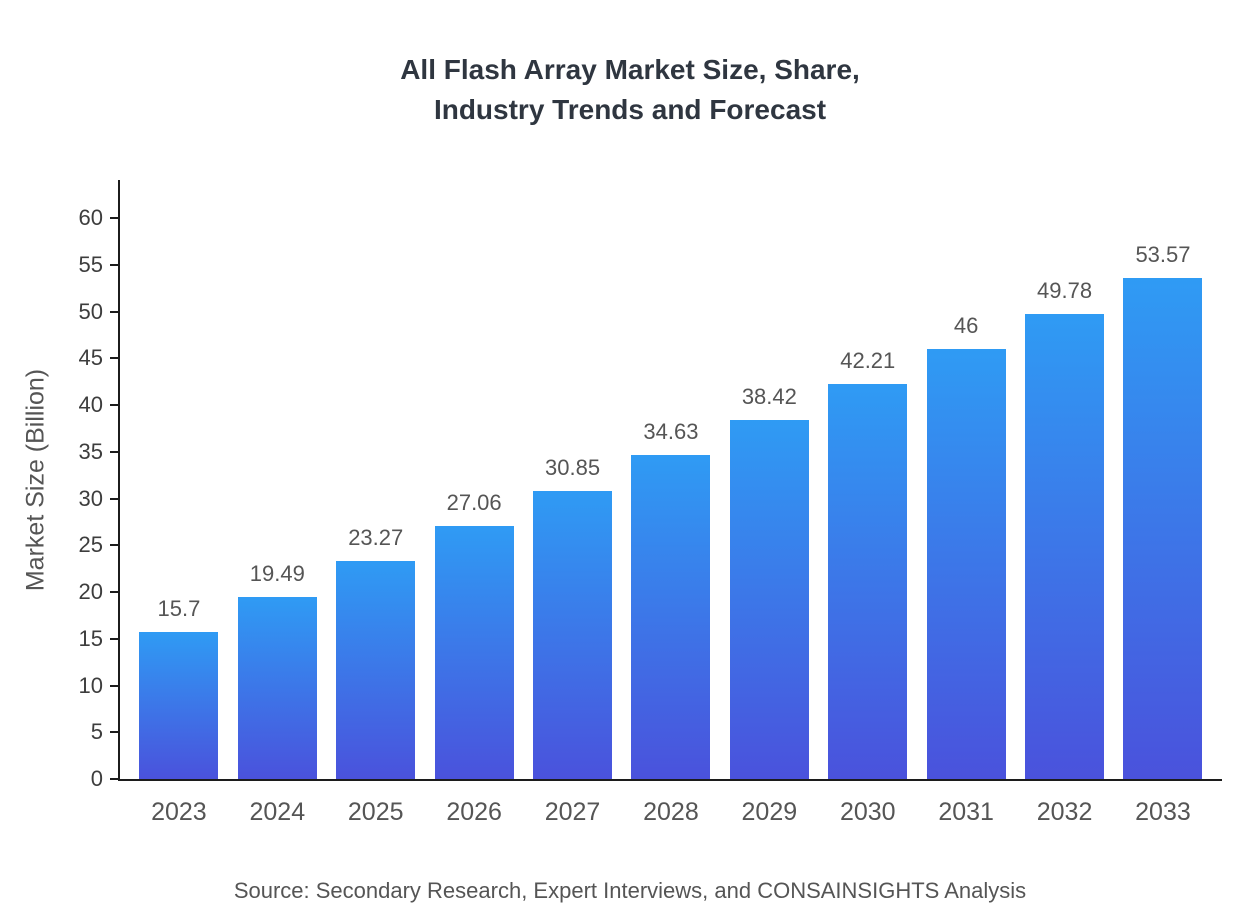 Image resolution: width=1260 pixels, height=920 pixels. Describe the element at coordinates (572, 812) in the screenshot. I see `x-tick-label: 2027` at that location.